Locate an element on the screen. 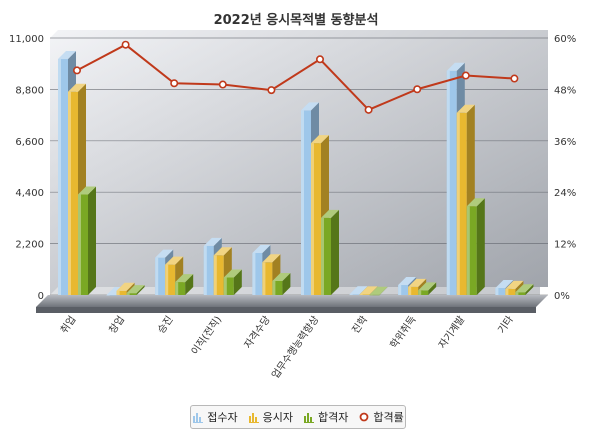  line-point-승진 is located at coordinates (174, 83).